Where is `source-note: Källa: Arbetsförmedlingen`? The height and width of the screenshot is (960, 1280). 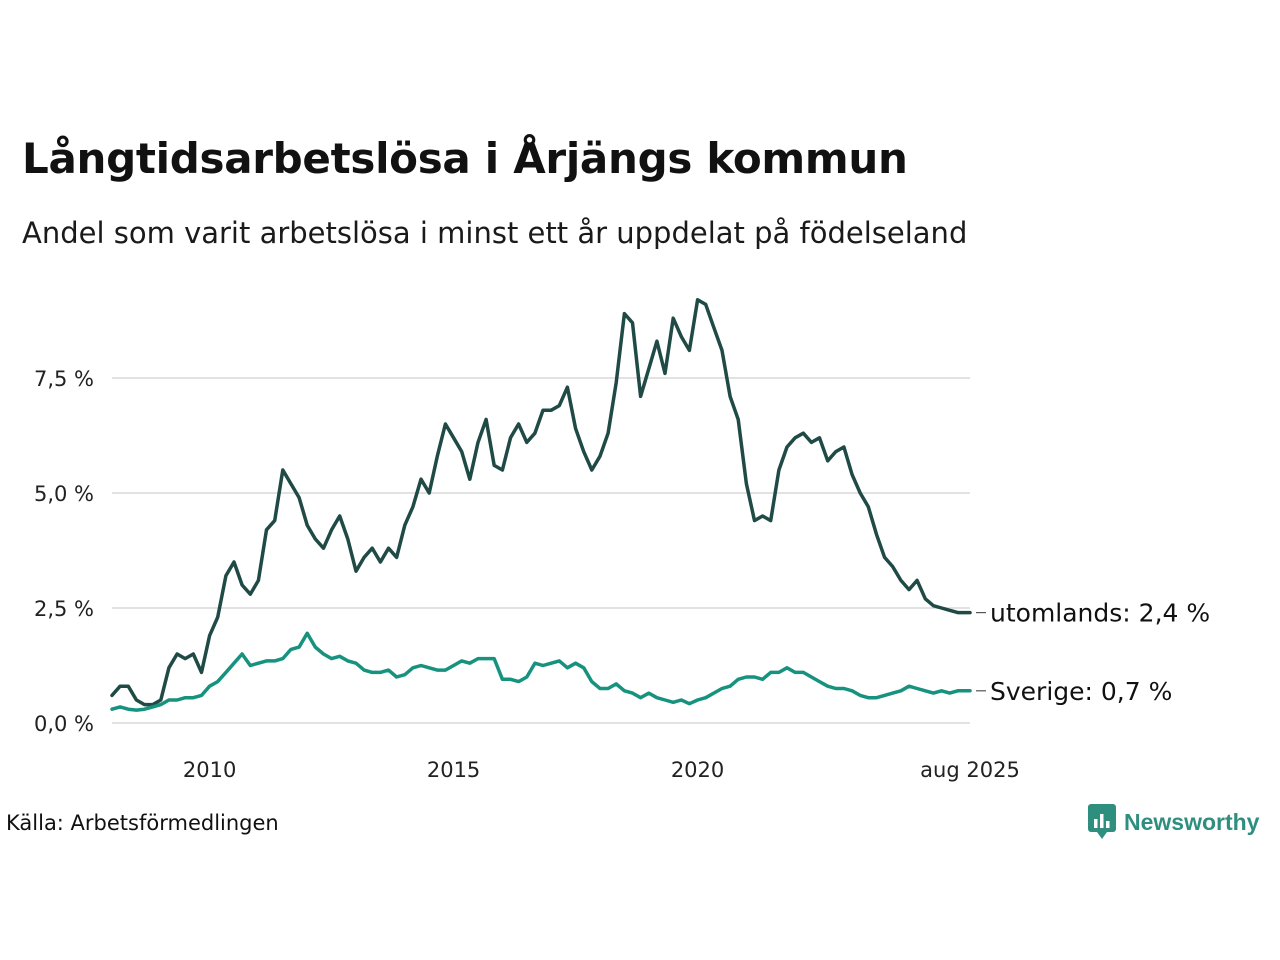
source-note: Källa: Arbetsförmedlingen is located at coordinates (142, 823).